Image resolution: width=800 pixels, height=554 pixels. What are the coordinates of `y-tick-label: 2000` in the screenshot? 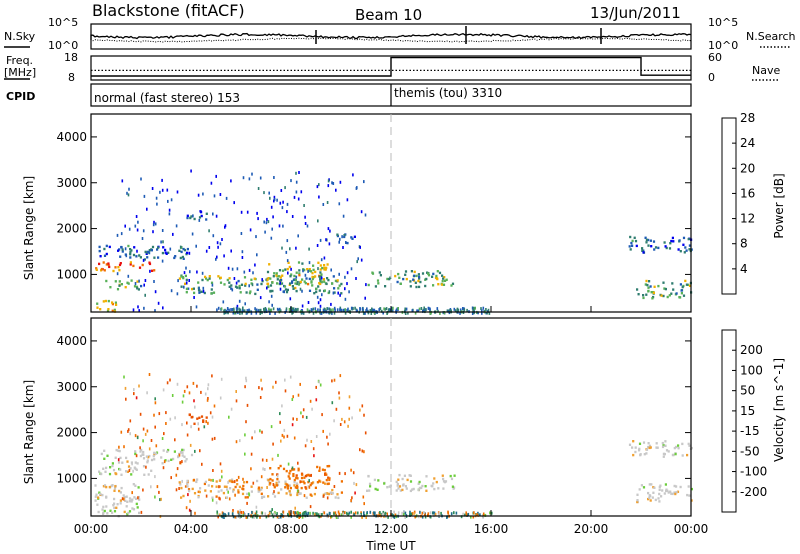 It's located at (71, 433).